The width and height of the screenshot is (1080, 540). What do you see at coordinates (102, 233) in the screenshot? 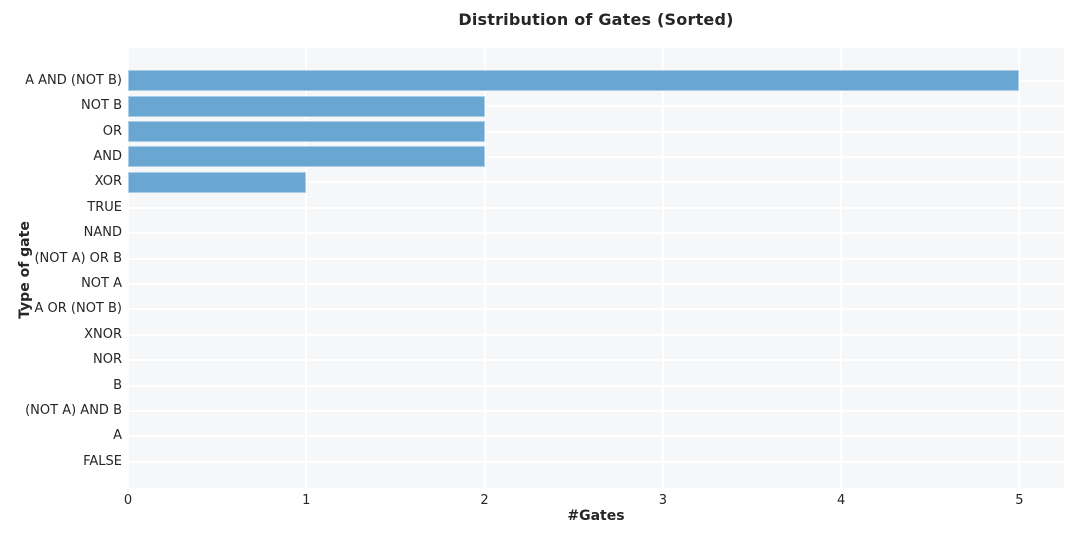
I see `y-tick-label: NAND` at bounding box center [102, 233].